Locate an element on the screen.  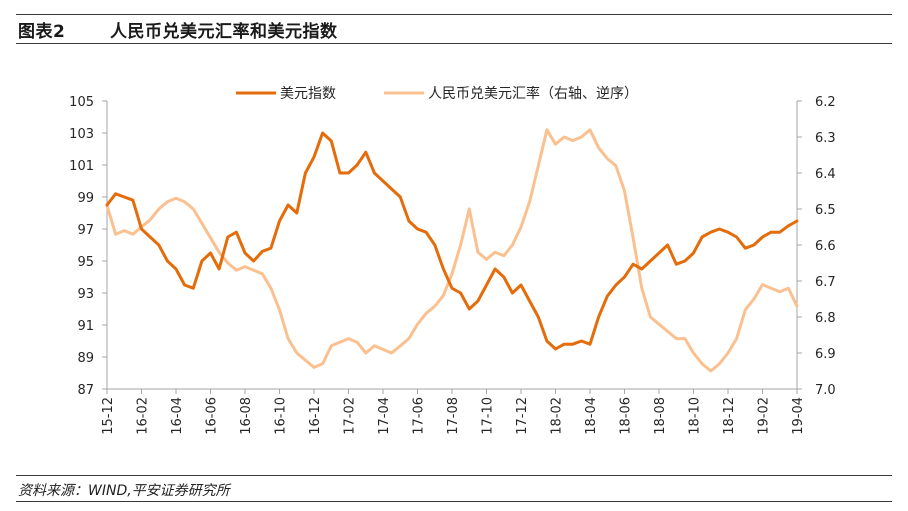
left-tick-label: 101 is located at coordinates (81, 166).